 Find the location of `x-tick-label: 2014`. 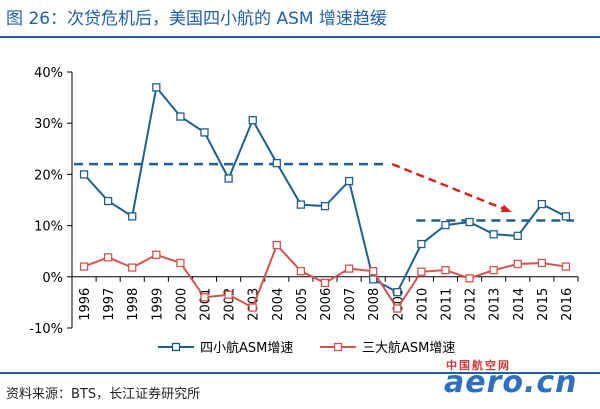

x-tick-label: 2014 is located at coordinates (519, 304).